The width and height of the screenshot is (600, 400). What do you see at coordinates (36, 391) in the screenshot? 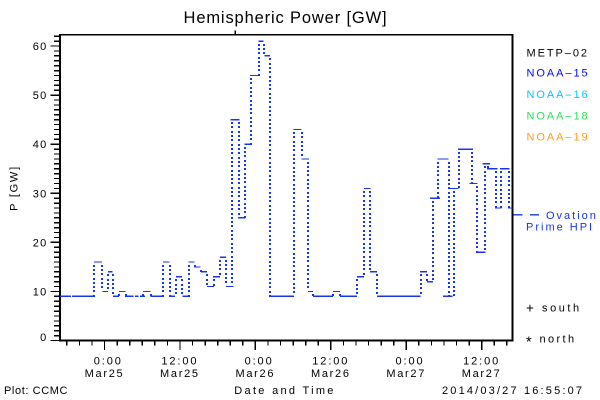
I see `svg-text: Plot: CCMC` at bounding box center [36, 391].